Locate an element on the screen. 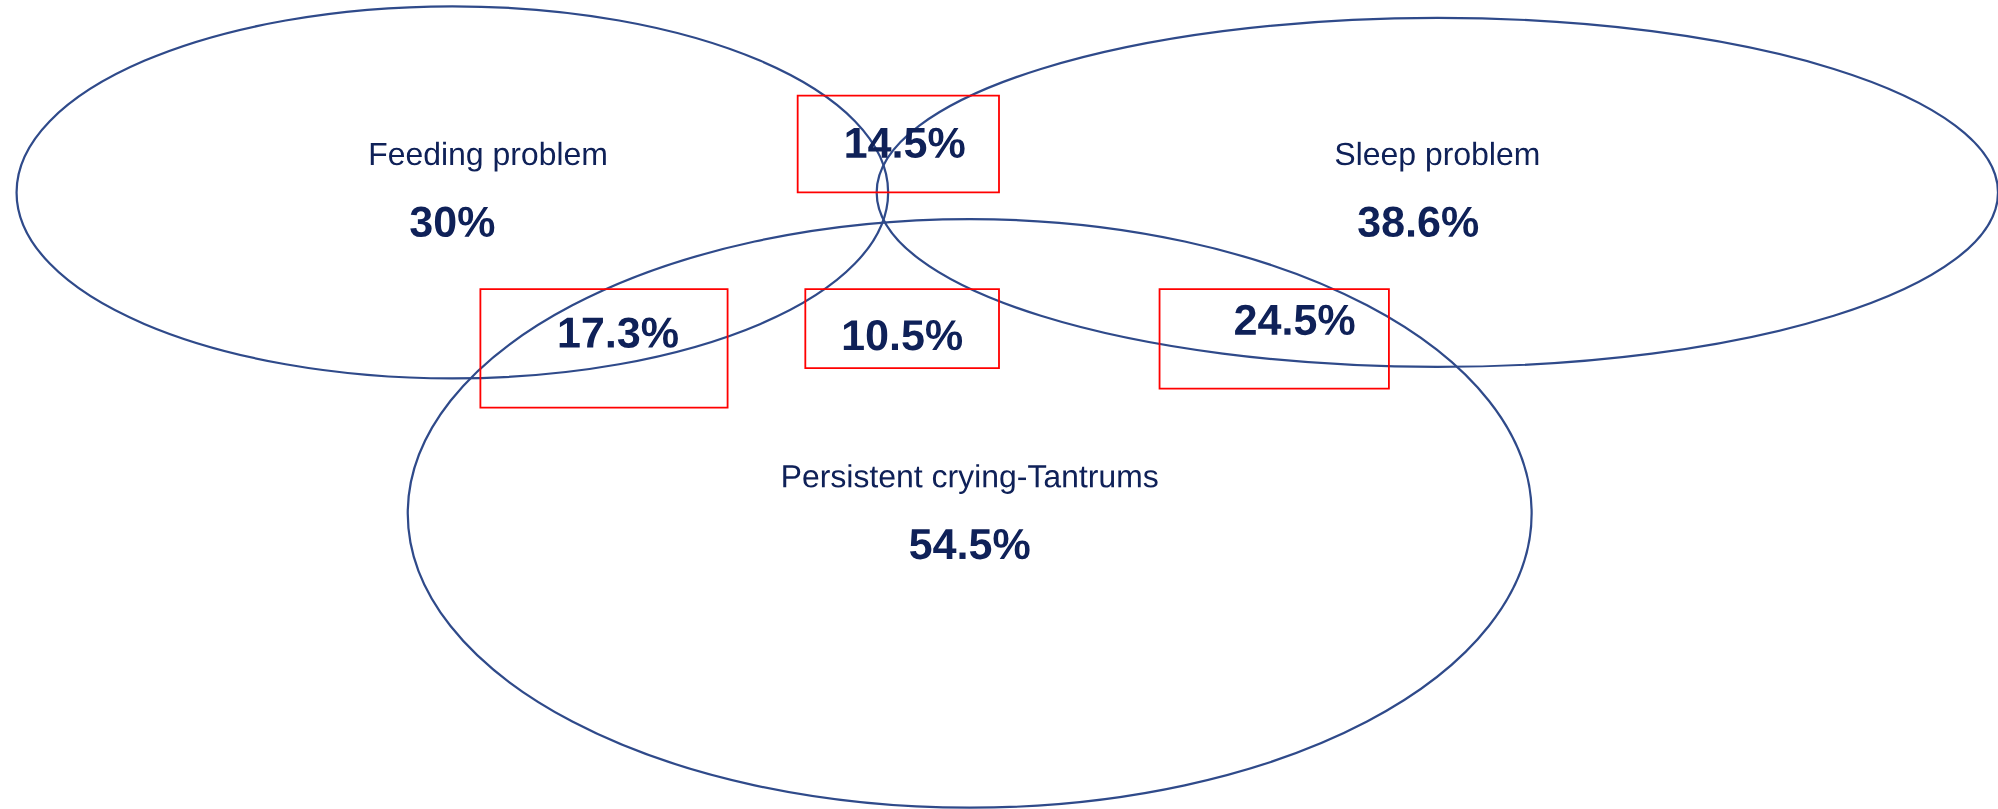 This screenshot has height=809, width=1998. category-label: Persistent crying-Tantrums is located at coordinates (970, 479).